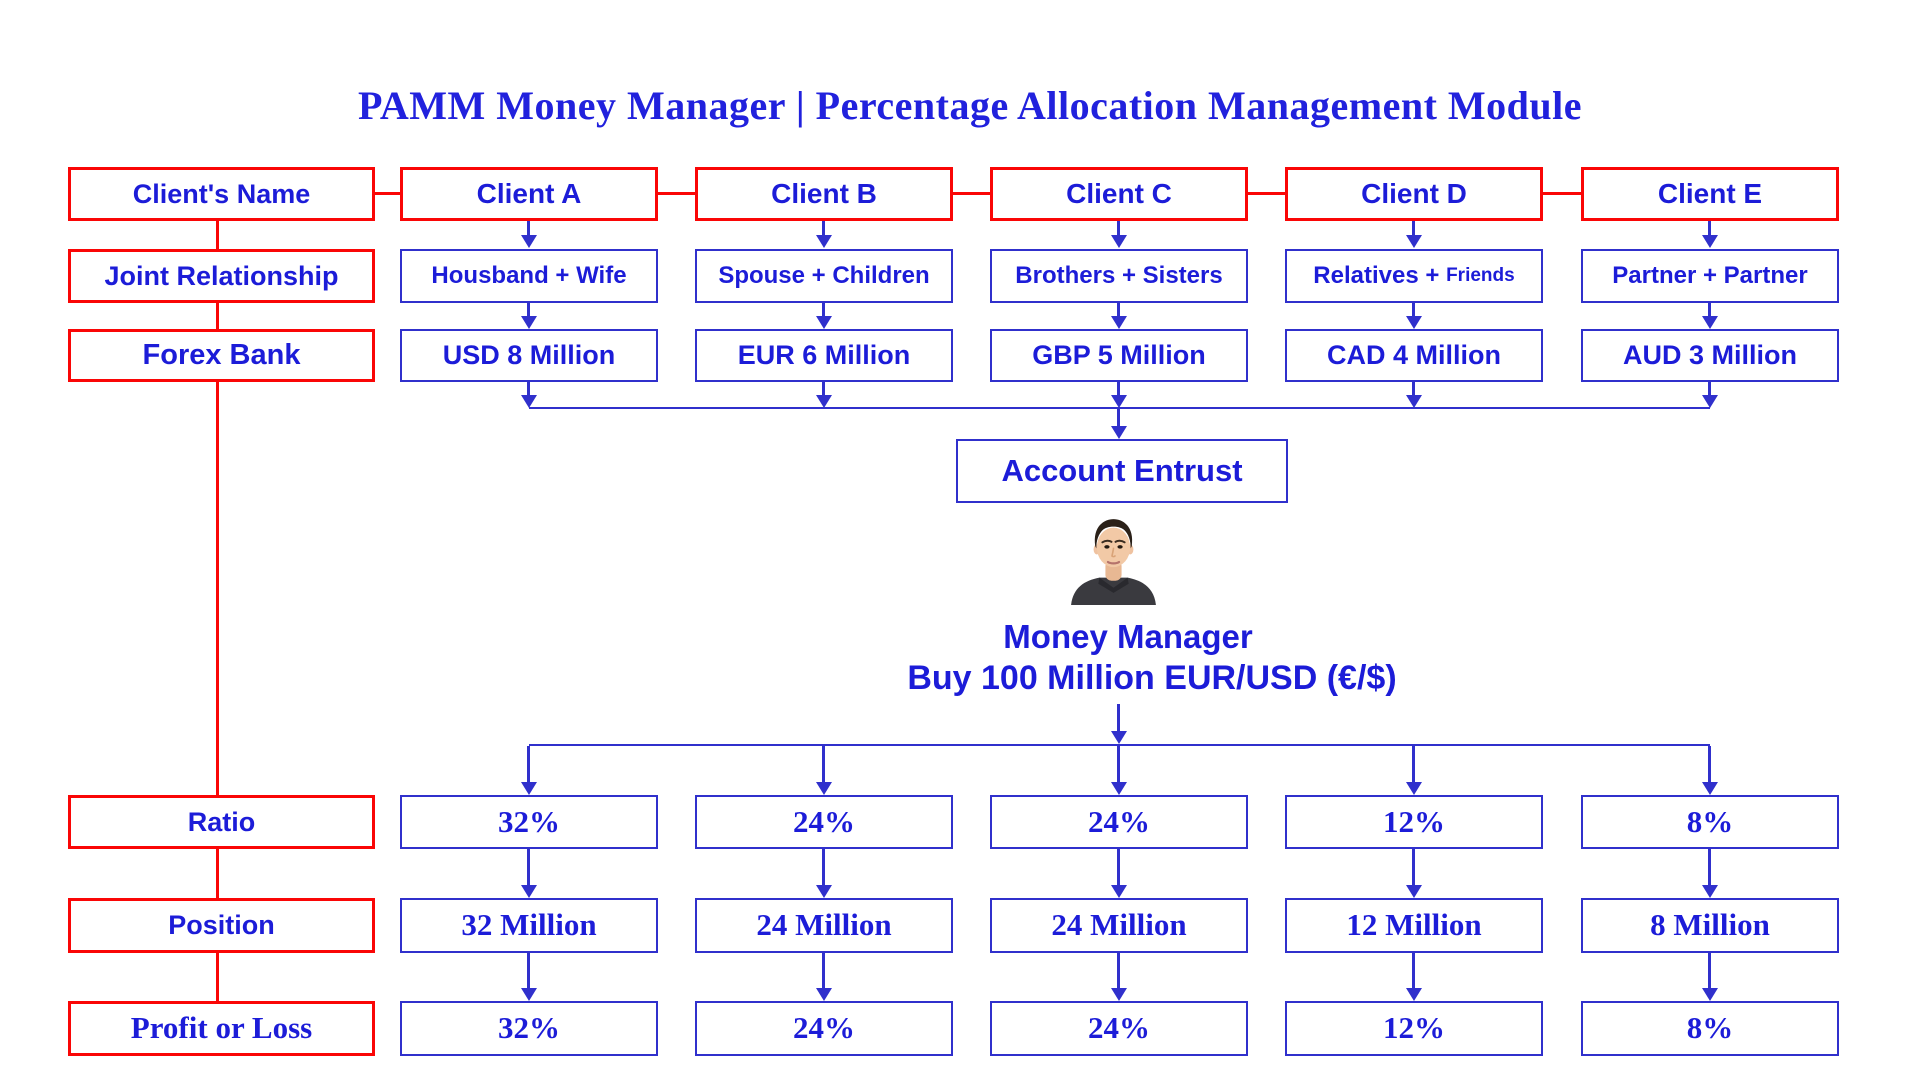  I want to click on row-label-forex-bank: Forex Bank, so click(221, 355).